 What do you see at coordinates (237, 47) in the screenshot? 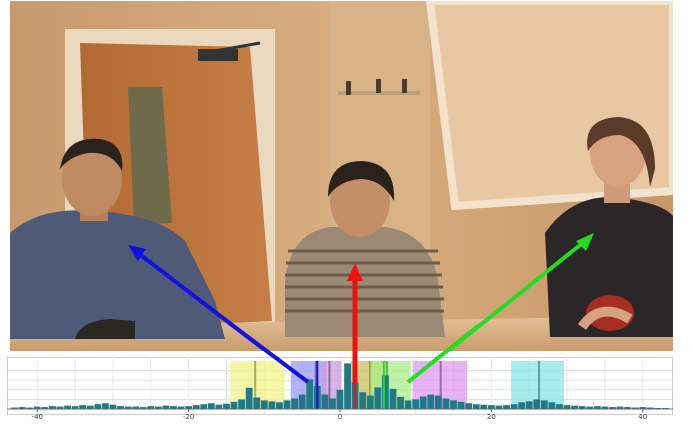
I see `door-closer-arm` at bounding box center [237, 47].